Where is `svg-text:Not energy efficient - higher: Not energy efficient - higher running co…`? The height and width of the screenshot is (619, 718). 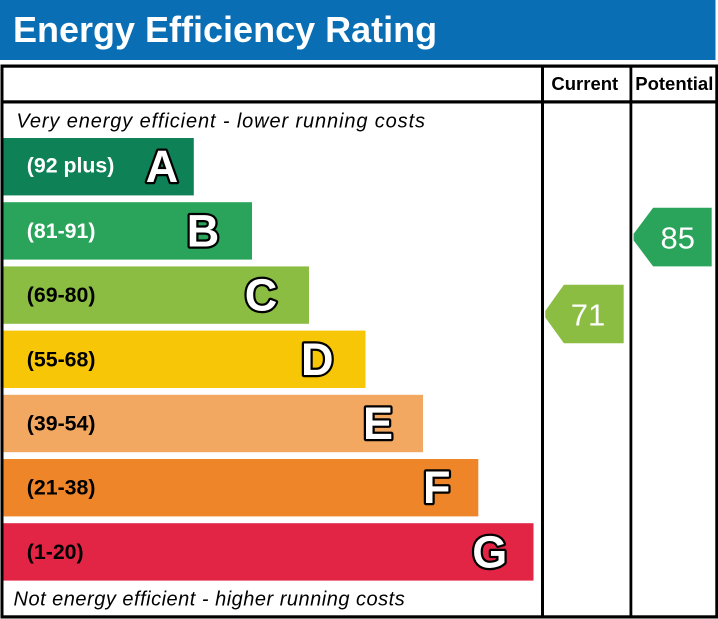 svg-text:Not energy efficient - higher: Not energy efficient - higher running co… is located at coordinates (210, 600).